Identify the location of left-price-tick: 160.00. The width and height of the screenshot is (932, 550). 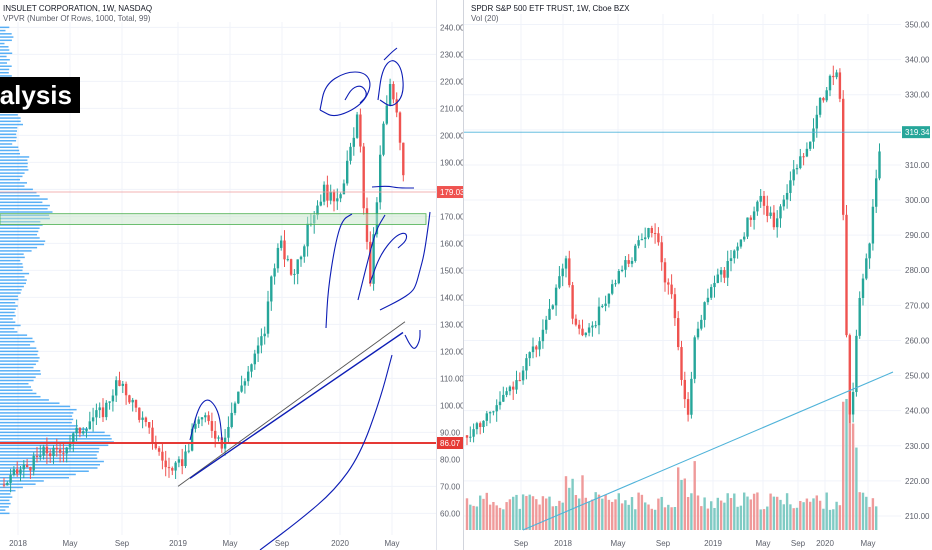
(451, 243).